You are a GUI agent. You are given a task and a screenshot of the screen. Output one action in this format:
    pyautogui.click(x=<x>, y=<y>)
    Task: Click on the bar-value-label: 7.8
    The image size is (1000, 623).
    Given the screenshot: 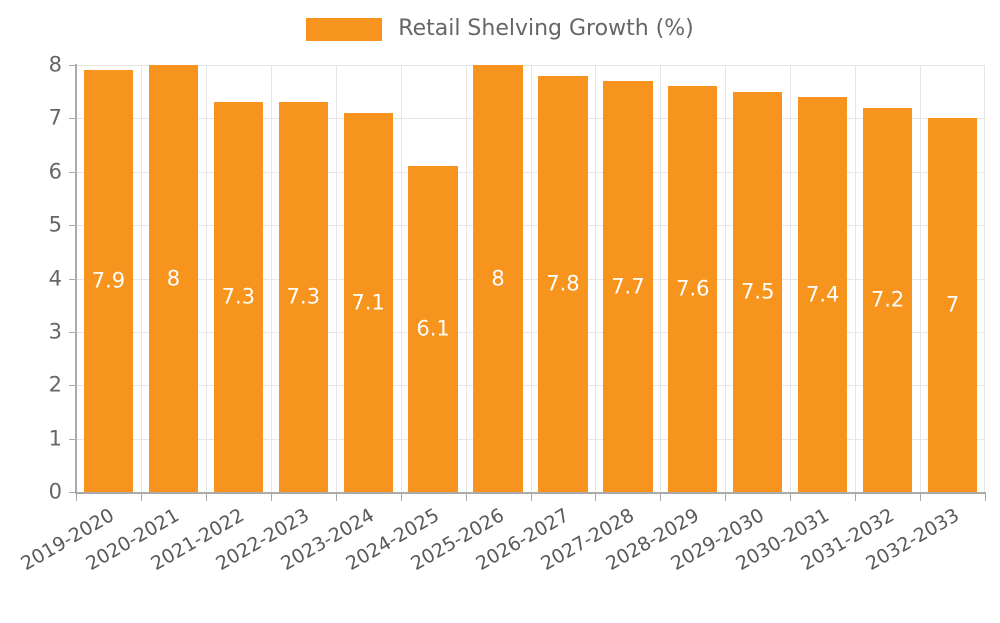 What is the action you would take?
    pyautogui.click(x=563, y=283)
    